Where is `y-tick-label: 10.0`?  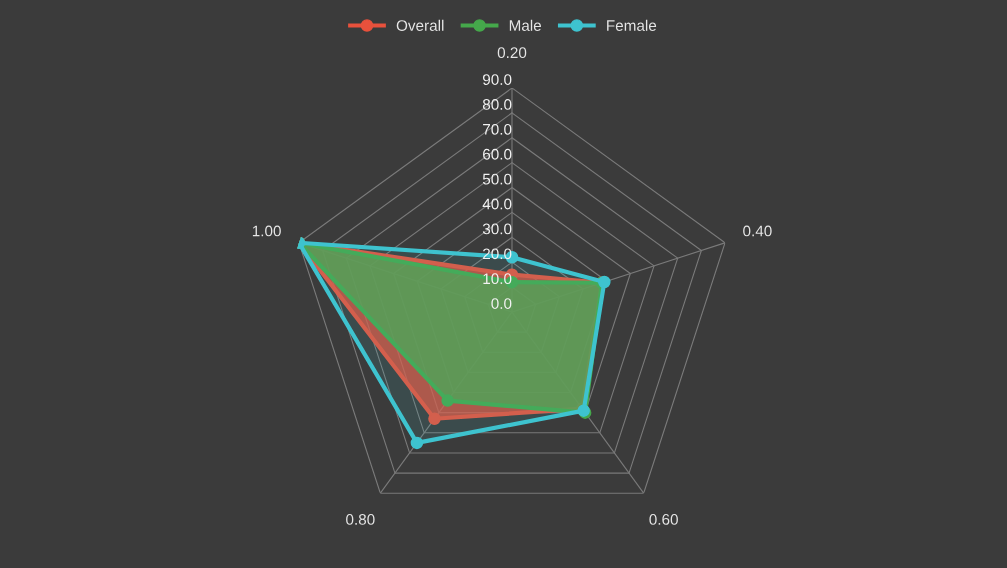 y-tick-label: 10.0 is located at coordinates (497, 279).